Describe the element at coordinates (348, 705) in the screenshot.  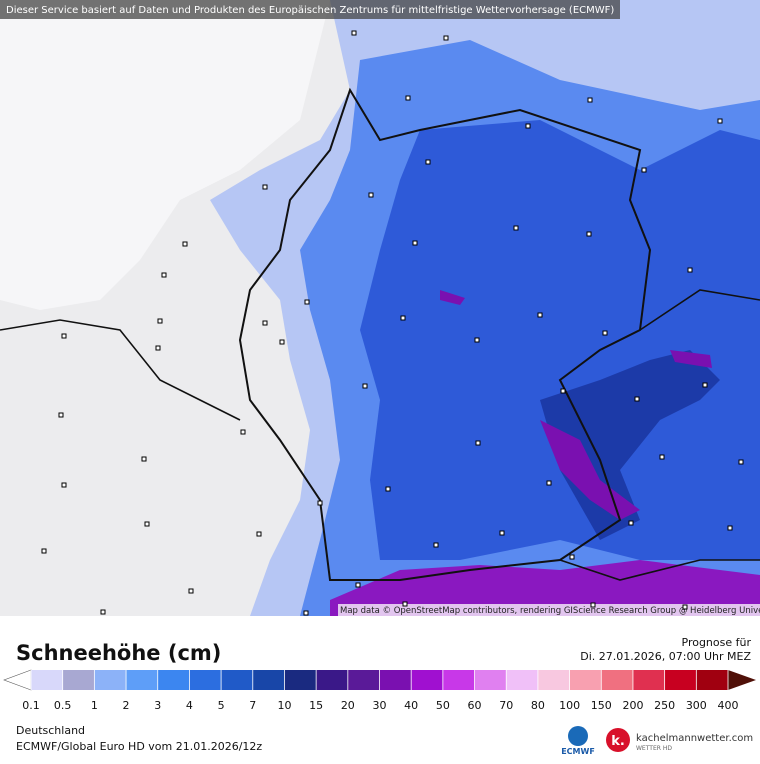
I see `legend-label: 20` at that location.